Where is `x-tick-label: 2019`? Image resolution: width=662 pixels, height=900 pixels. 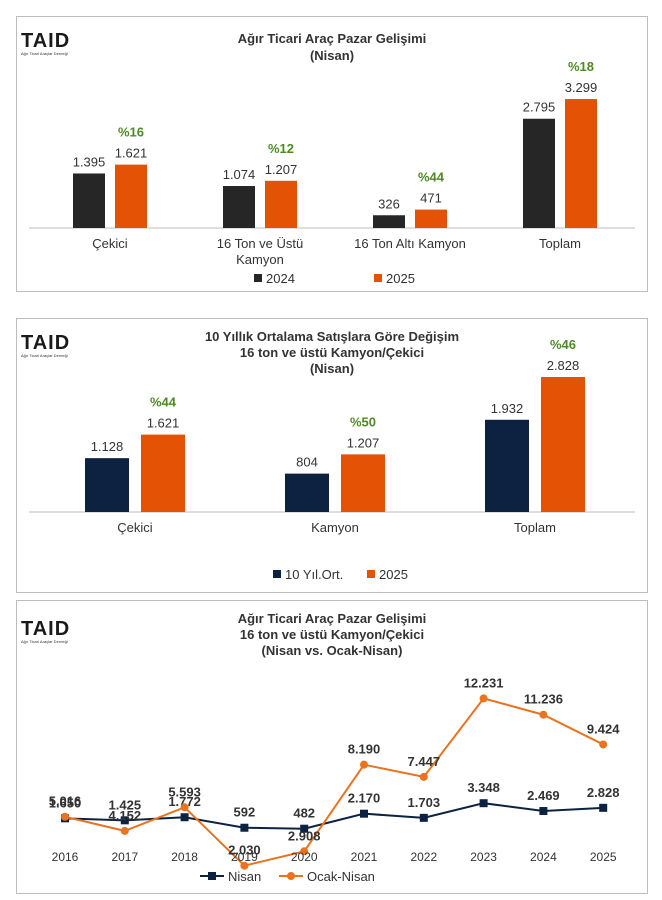
x-tick-label: 2019 is located at coordinates (244, 857).